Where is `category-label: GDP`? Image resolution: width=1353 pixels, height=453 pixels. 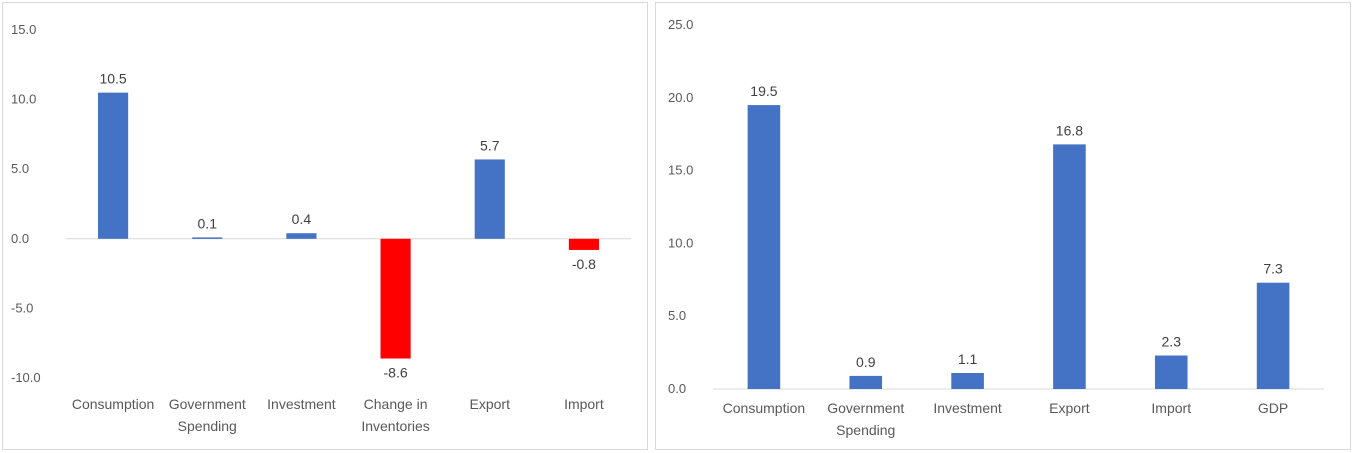
category-label: GDP is located at coordinates (1273, 408).